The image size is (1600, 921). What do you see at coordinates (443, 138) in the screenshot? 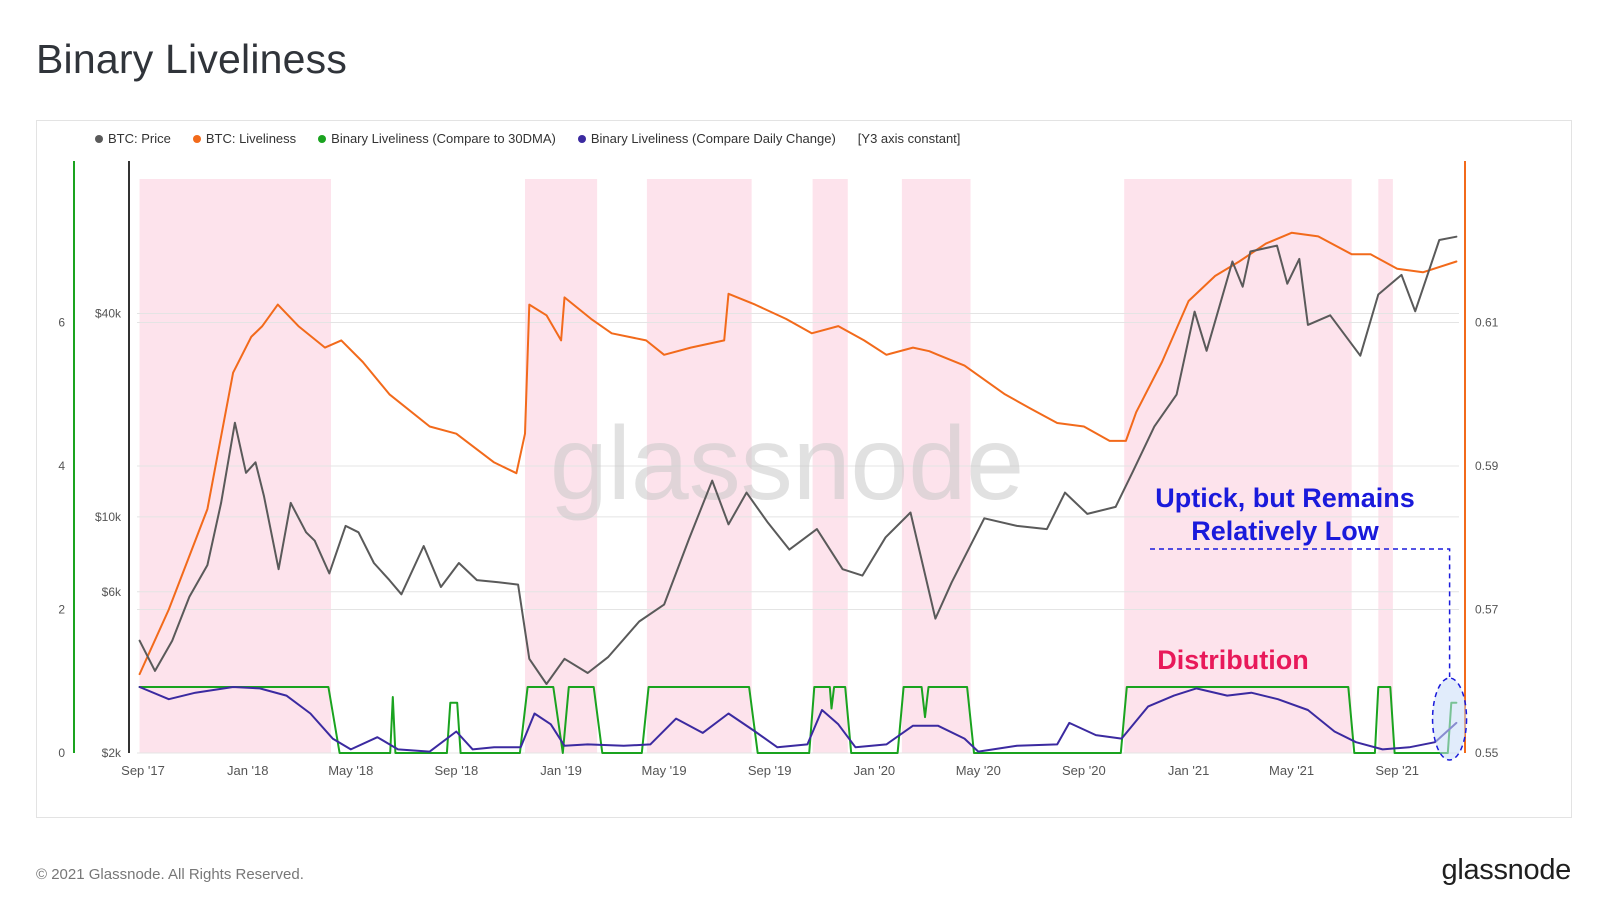
I see `legend-label-binary-30dma: Binary Liveliness (Compare to 30DMA)` at bounding box center [443, 138].